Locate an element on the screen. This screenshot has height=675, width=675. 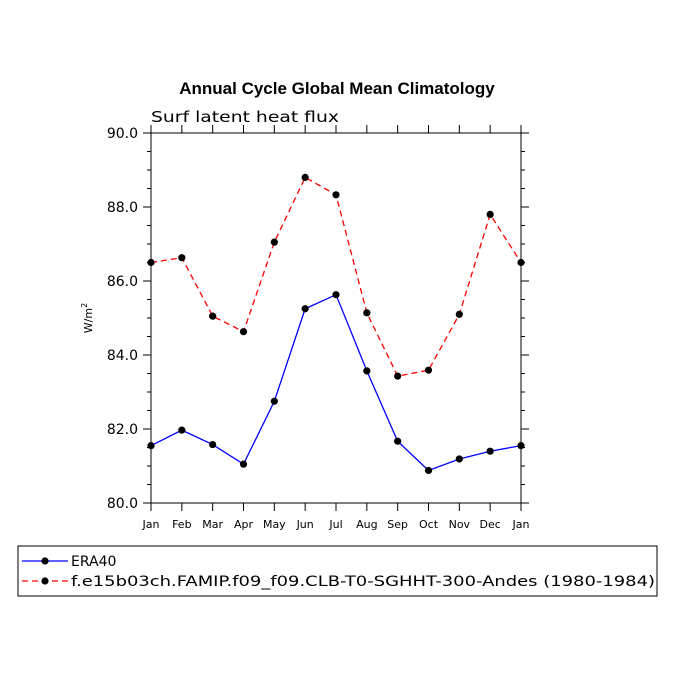
chart-subtitle: Surf latent heat flux is located at coordinates (245, 117).